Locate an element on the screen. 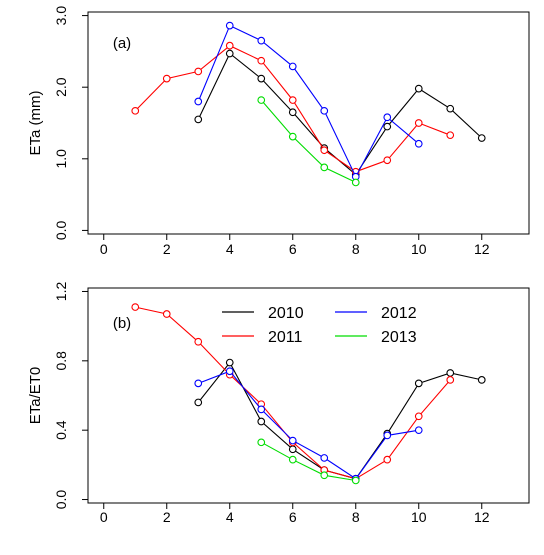 This screenshot has width=544, height=555. y-tick-label: 3.0 is located at coordinates (61, 16).